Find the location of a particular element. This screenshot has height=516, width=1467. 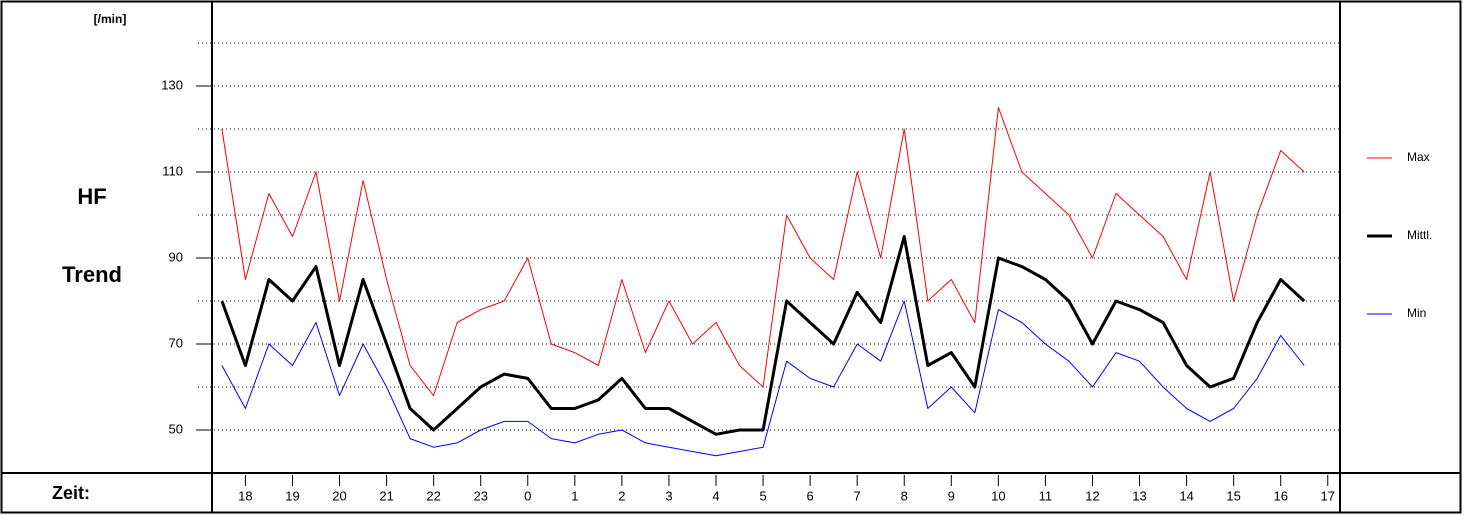

x-tick-label: 10 is located at coordinates (998, 495).